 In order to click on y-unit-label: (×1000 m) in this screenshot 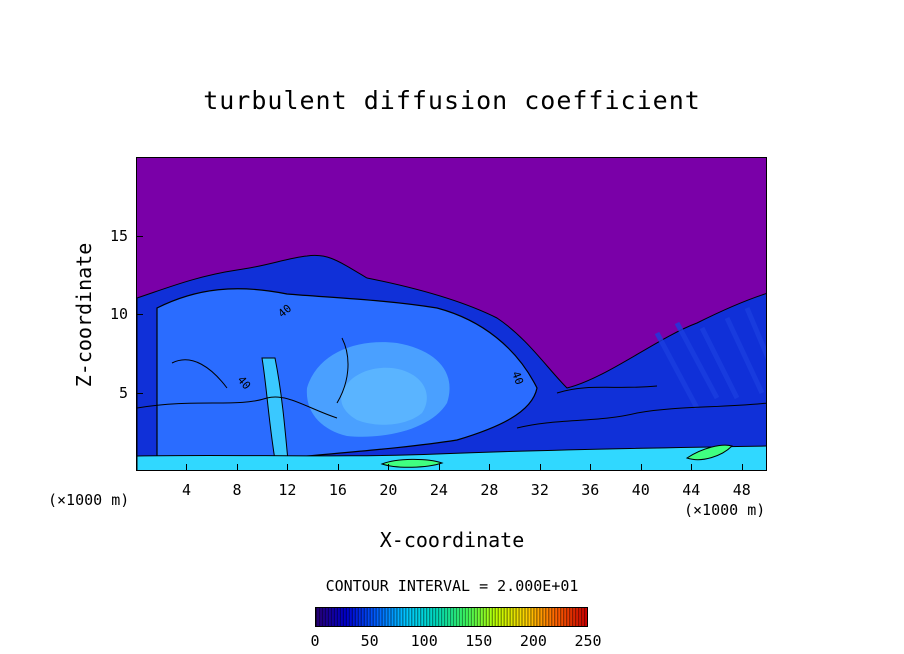, I will do `click(89, 500)`.